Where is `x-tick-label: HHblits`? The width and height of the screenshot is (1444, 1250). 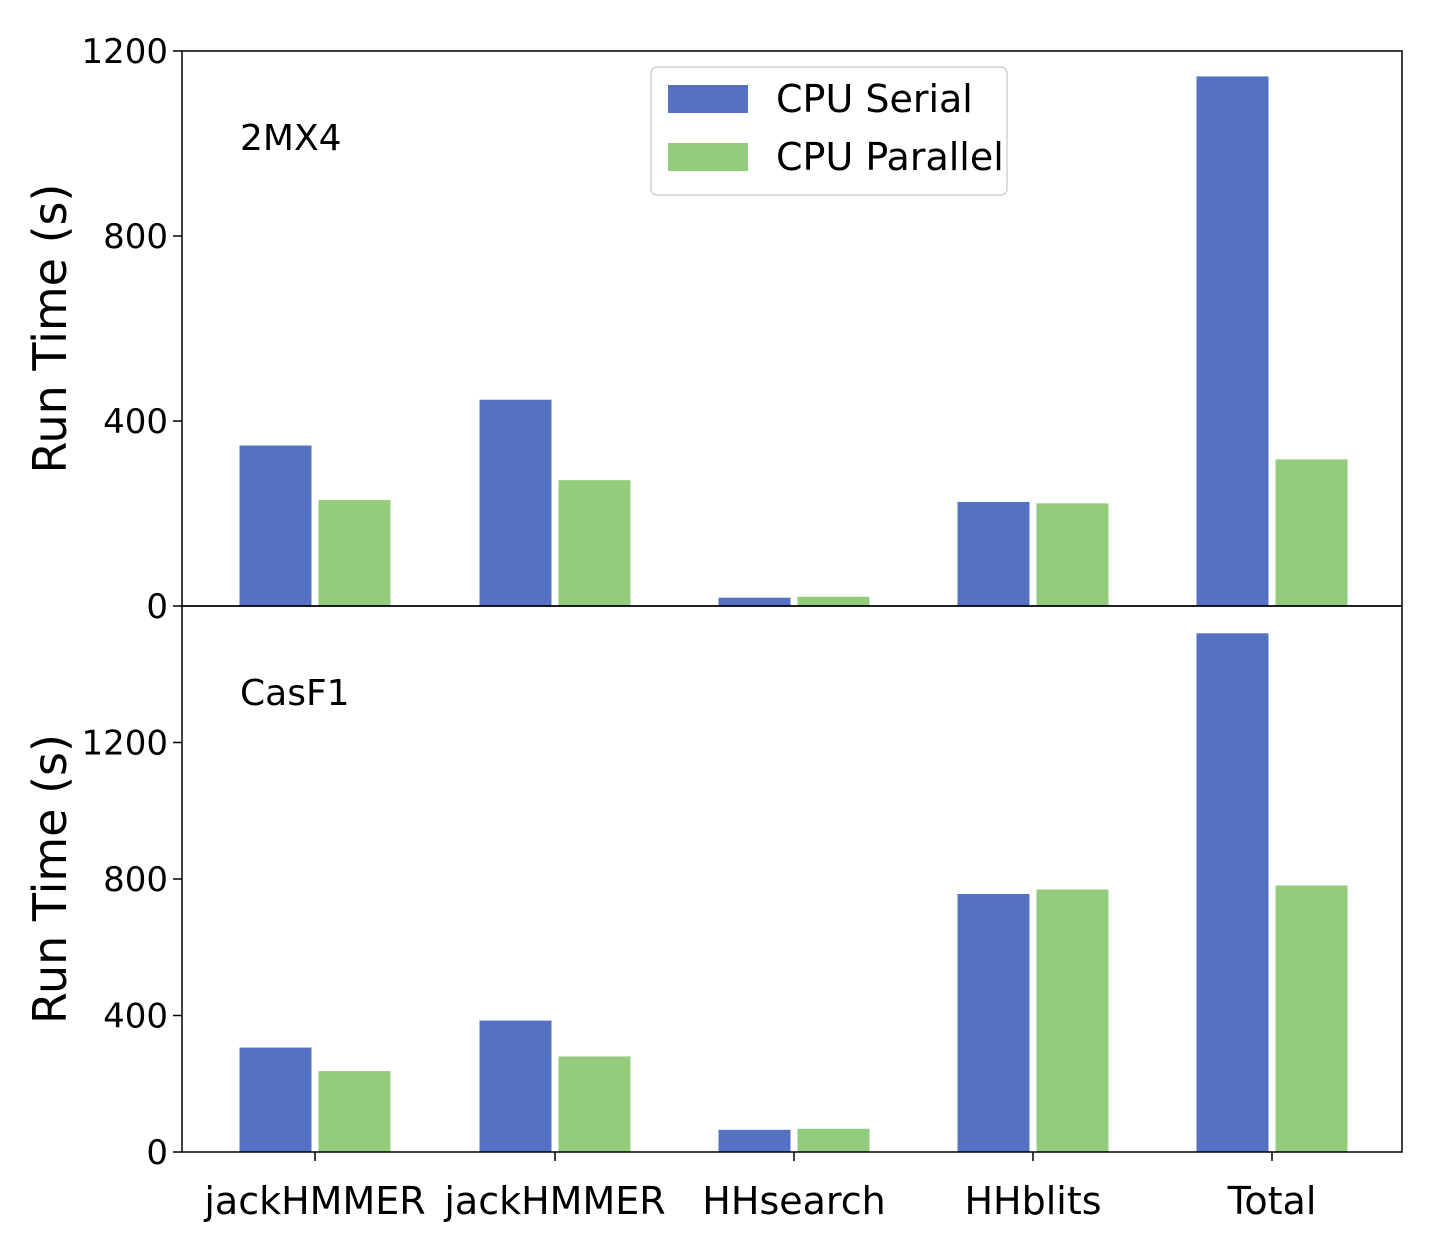
x-tick-label: HHblits is located at coordinates (1032, 1201).